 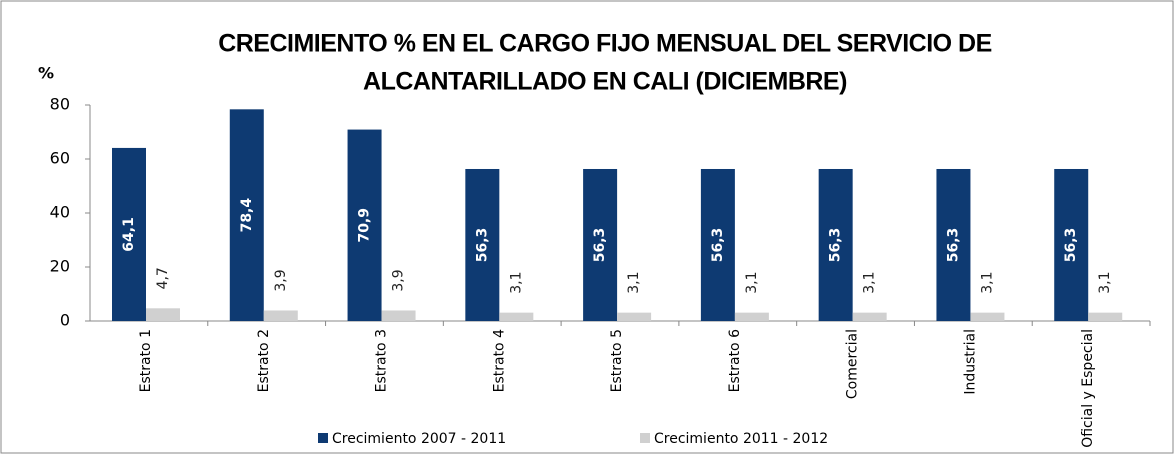 What do you see at coordinates (853, 364) in the screenshot?
I see `x-tick-label: Comercial` at bounding box center [853, 364].